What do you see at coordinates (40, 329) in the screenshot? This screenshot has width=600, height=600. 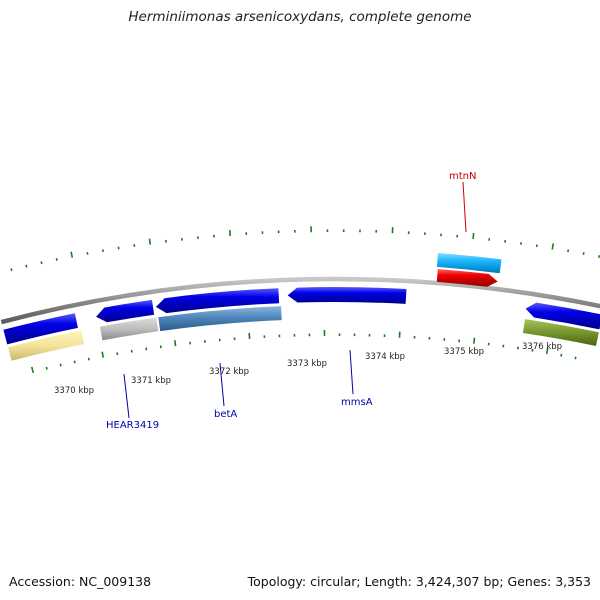 I see `gene-arrow-left-edge` at bounding box center [40, 329].